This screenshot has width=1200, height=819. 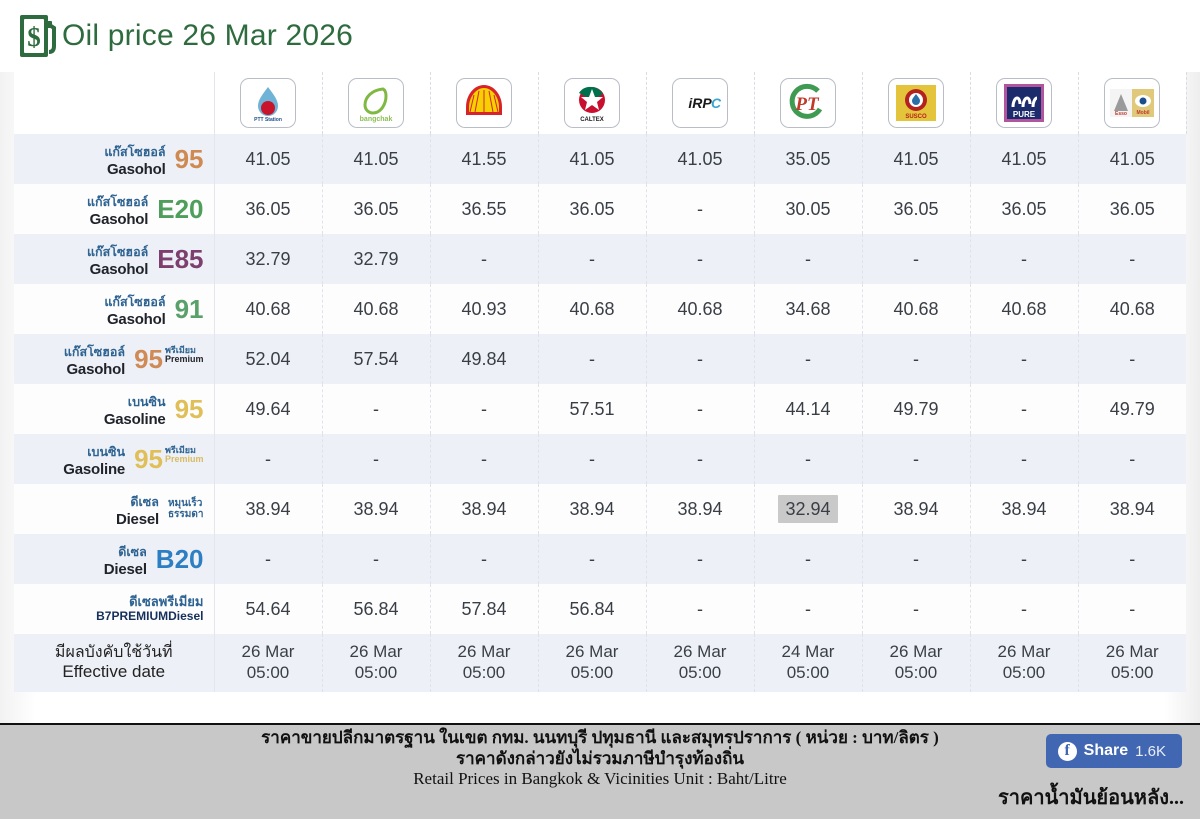 What do you see at coordinates (376, 359) in the screenshot?
I see `price-cell: 57.54` at bounding box center [376, 359].